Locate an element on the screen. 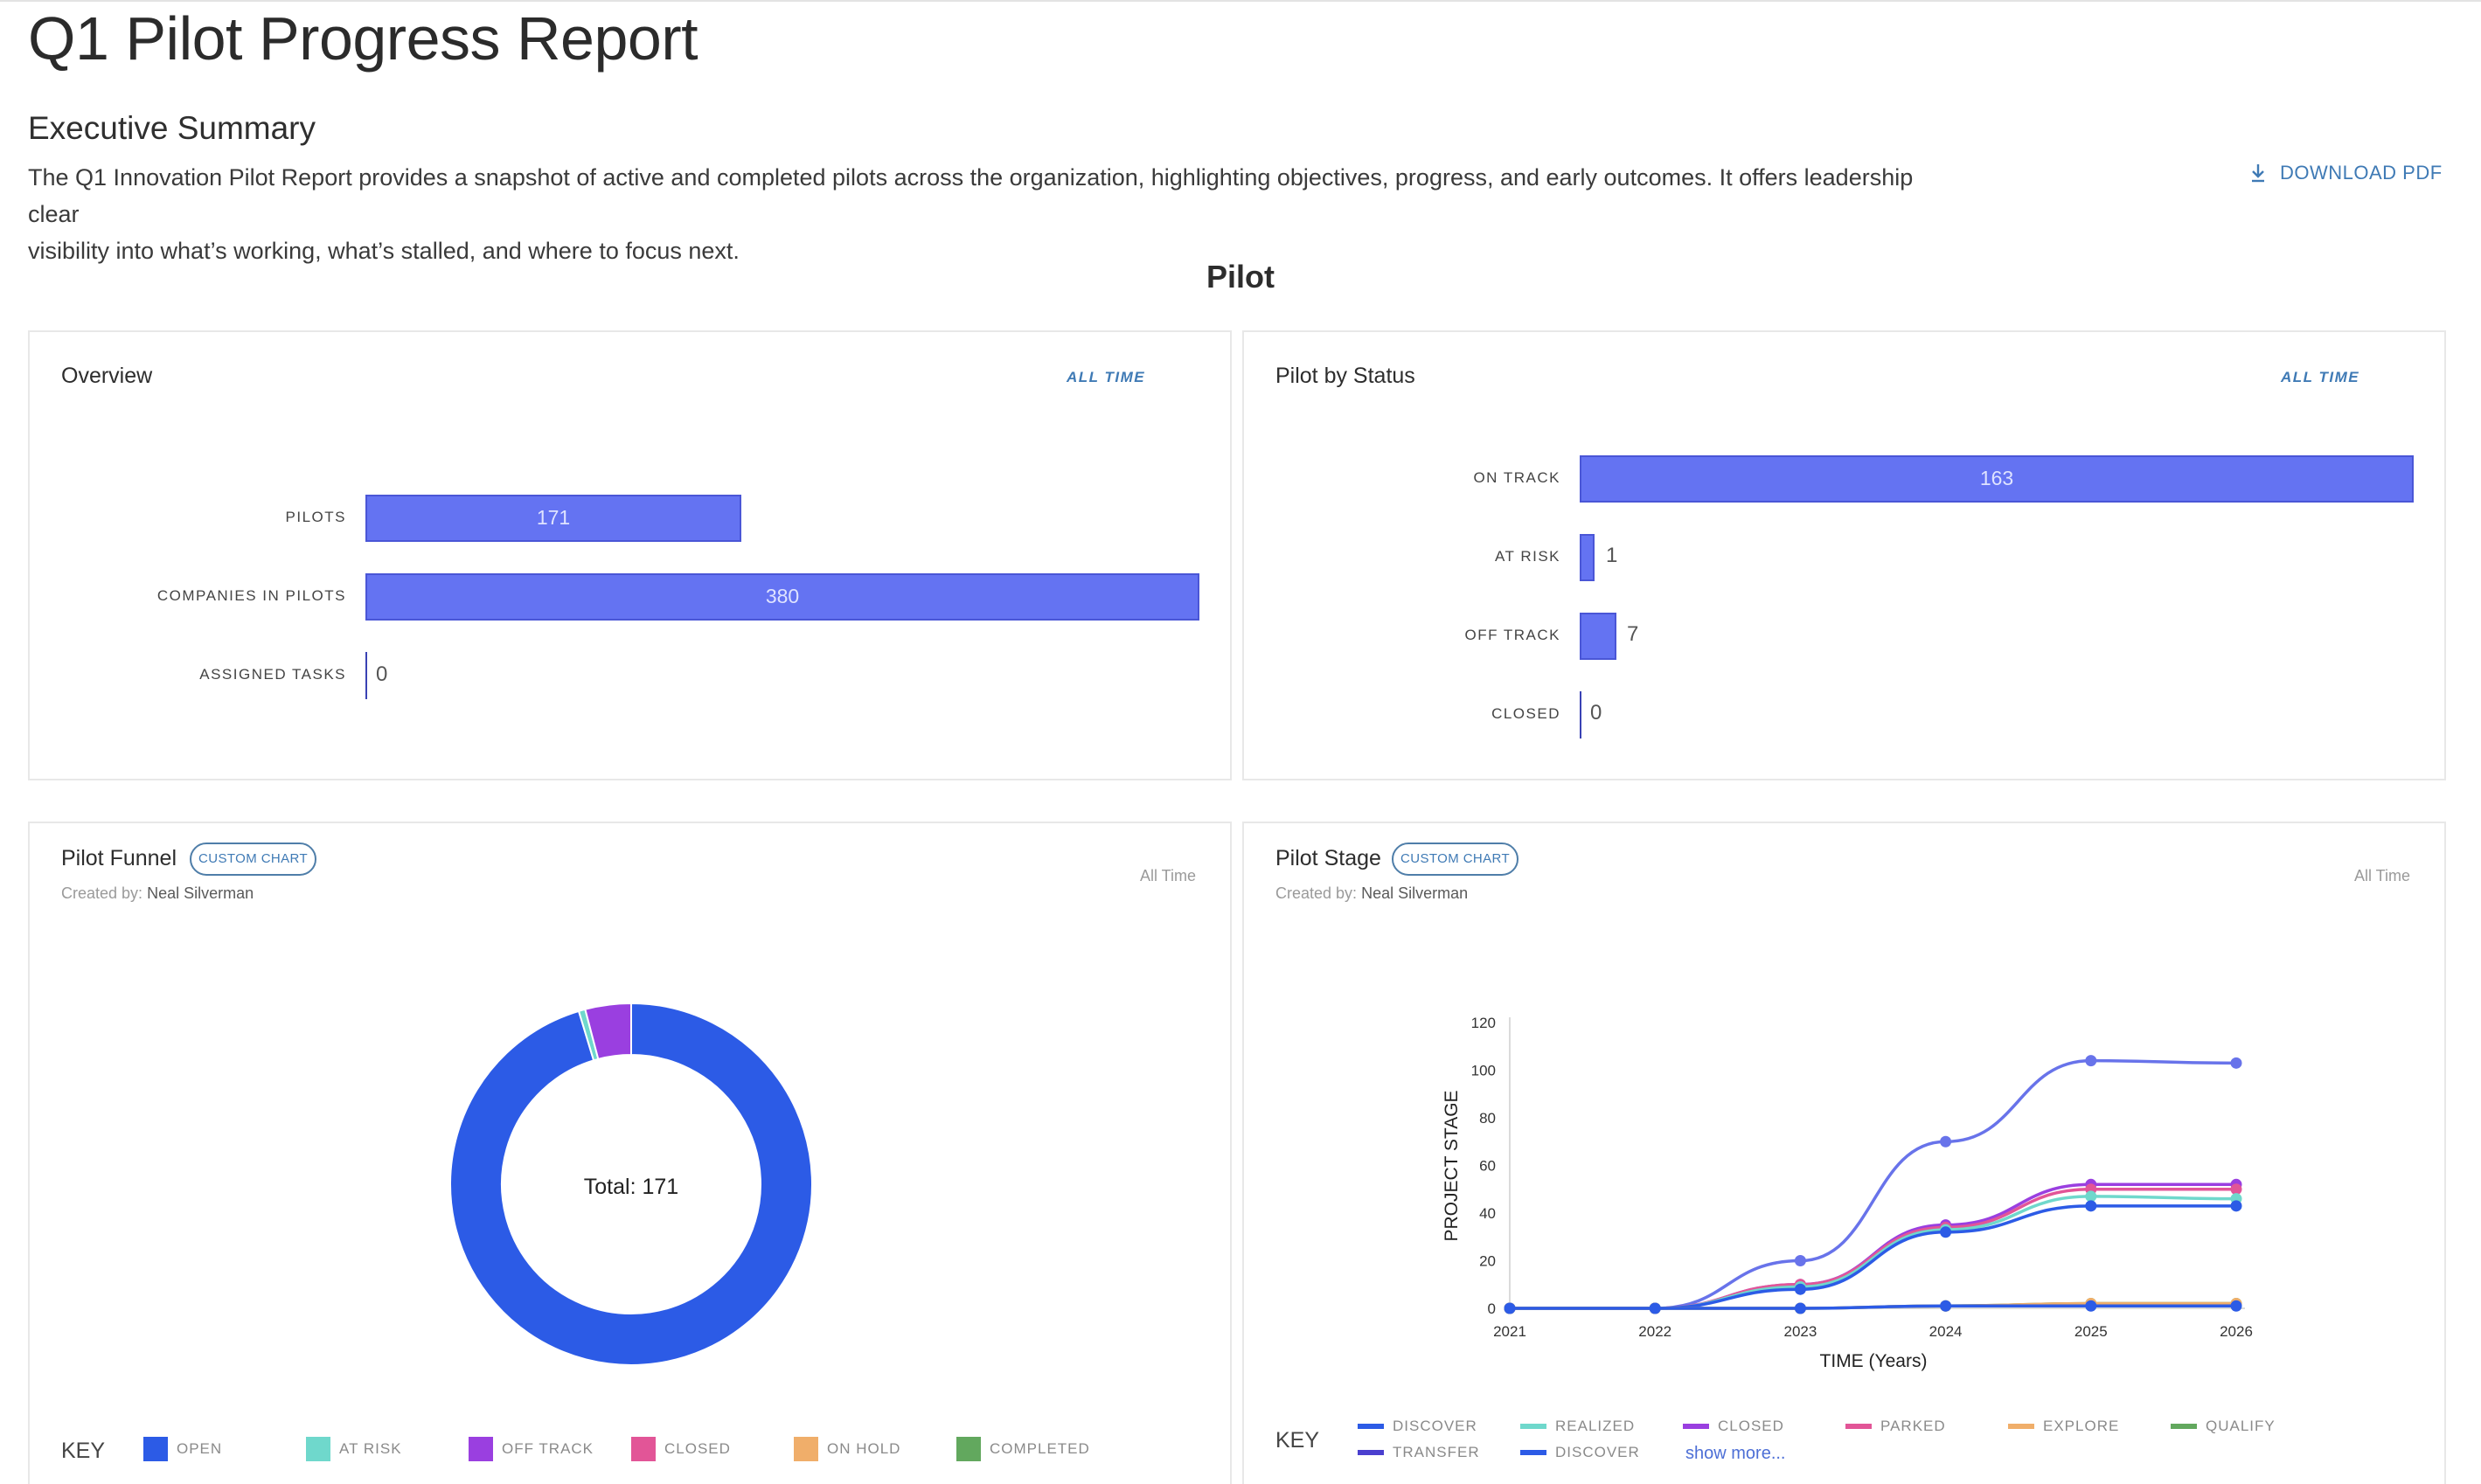 The height and width of the screenshot is (1484, 2481). key-title: KEY is located at coordinates (83, 1451).